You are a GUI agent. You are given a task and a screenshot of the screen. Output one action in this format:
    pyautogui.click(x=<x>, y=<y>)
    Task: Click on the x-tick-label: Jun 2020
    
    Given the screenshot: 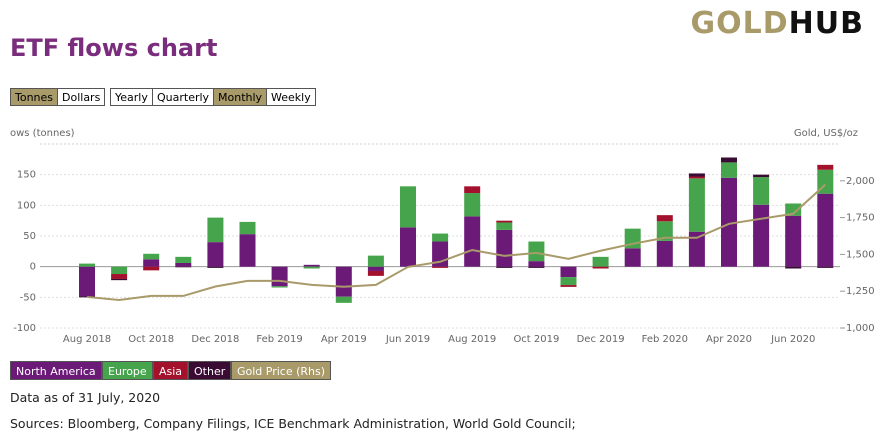 What is the action you would take?
    pyautogui.click(x=792, y=339)
    